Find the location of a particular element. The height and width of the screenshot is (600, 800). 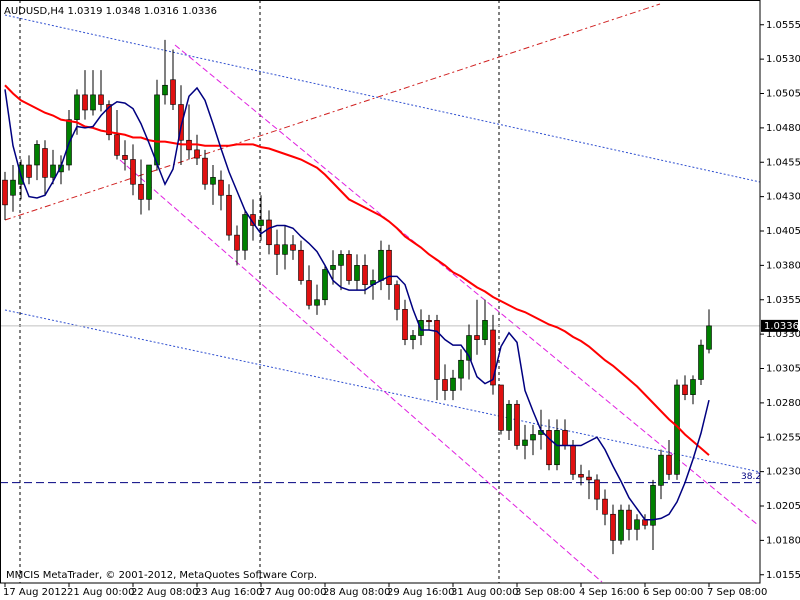

y-tick-label: 1.0330 is located at coordinates (783, 334).